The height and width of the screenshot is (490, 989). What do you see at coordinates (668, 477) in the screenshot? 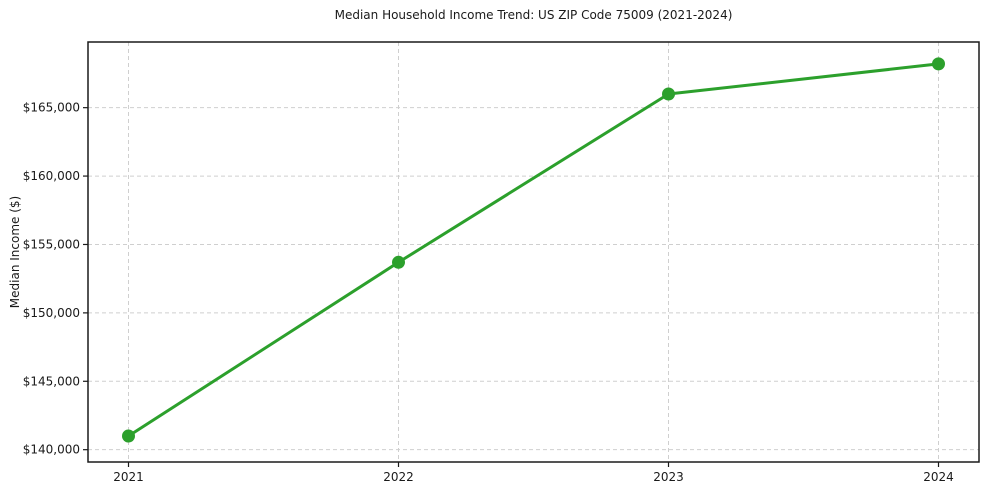
I see `x-tick-label: 2023` at bounding box center [668, 477].